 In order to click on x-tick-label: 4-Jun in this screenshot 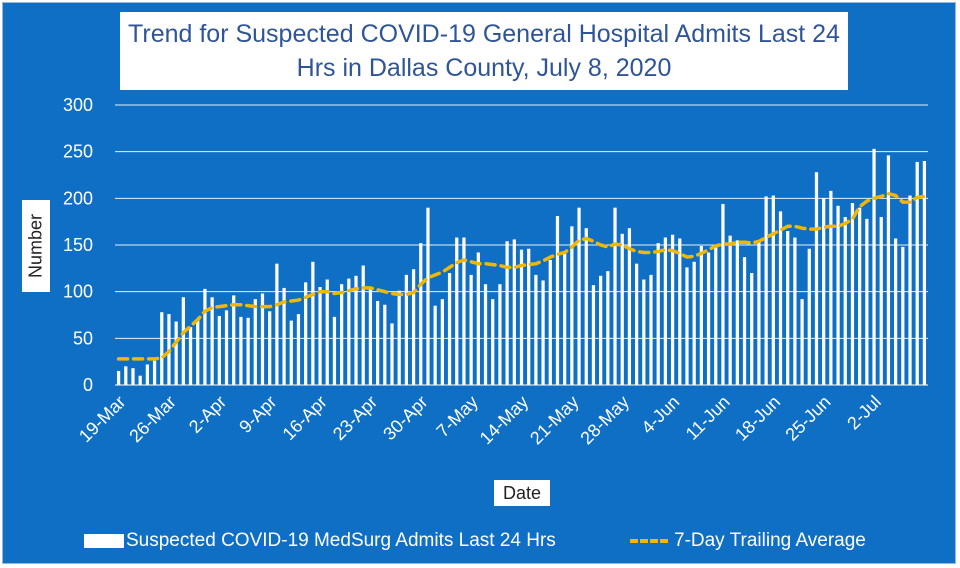, I will do `click(660, 415)`.